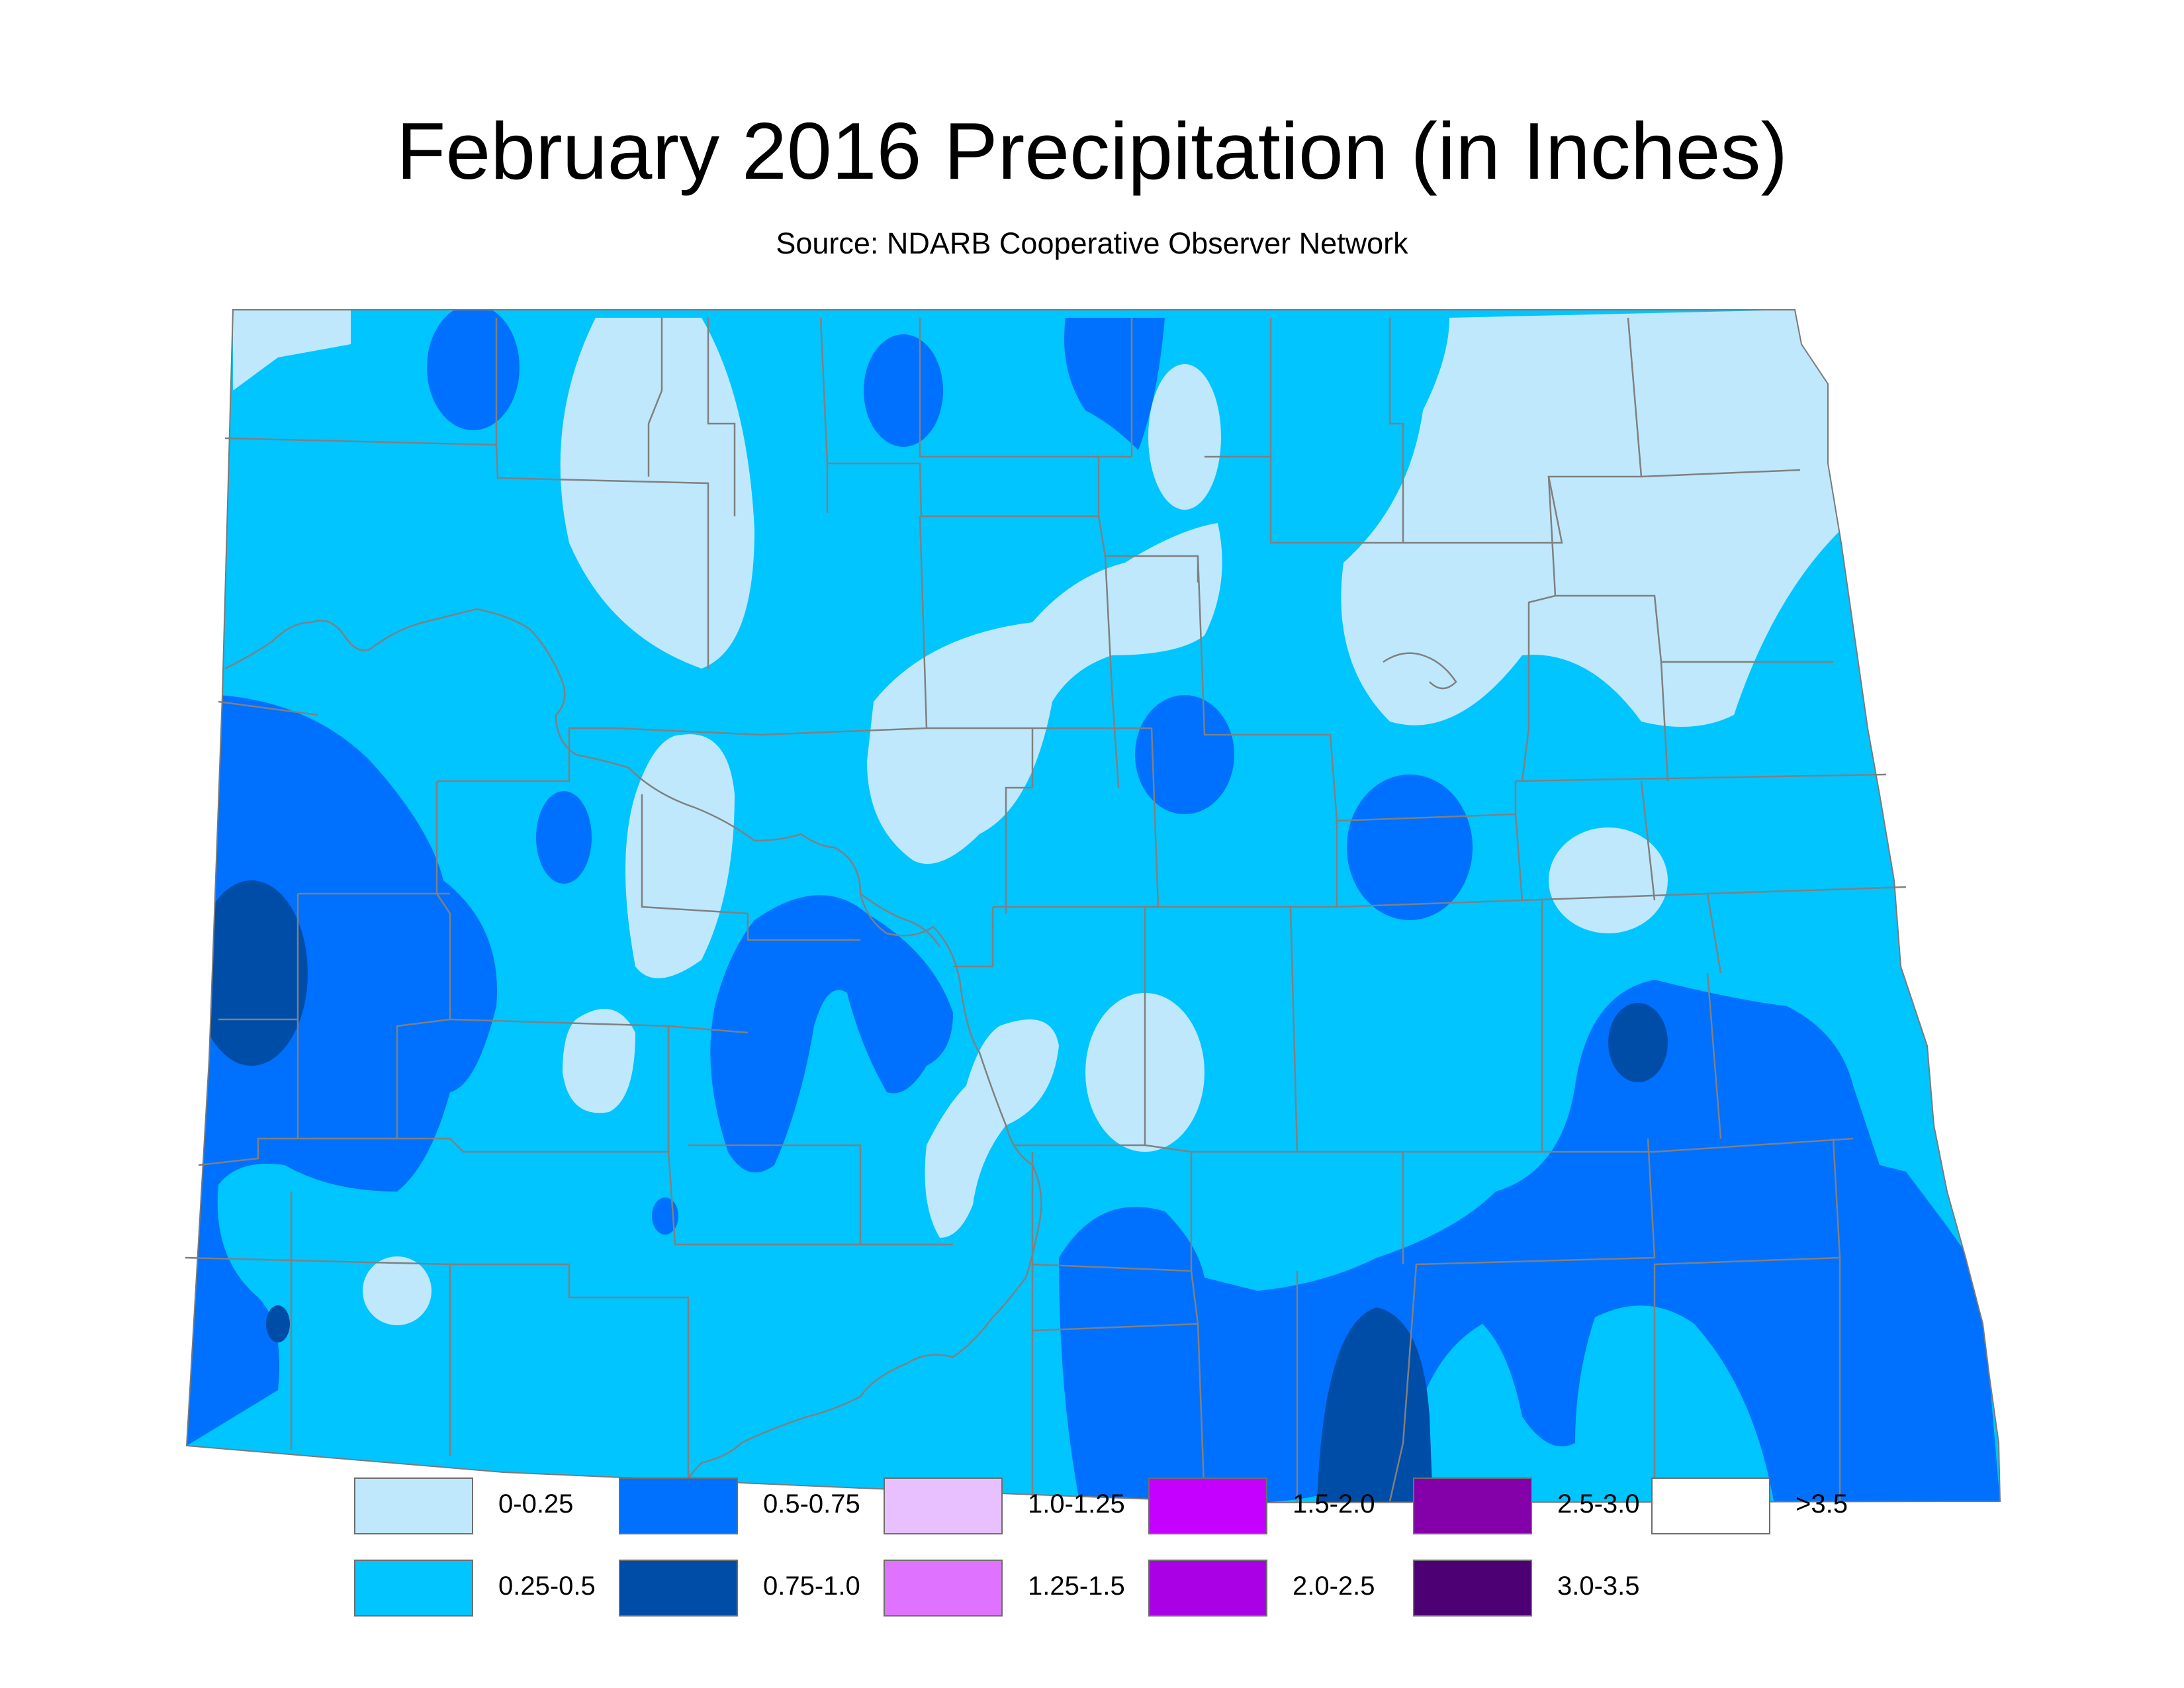 Image resolution: width=2184 pixels, height=1688 pixels. Describe the element at coordinates (1410, 847) in the screenshot. I see `zone-0.5-0.75-east-oval` at that location.